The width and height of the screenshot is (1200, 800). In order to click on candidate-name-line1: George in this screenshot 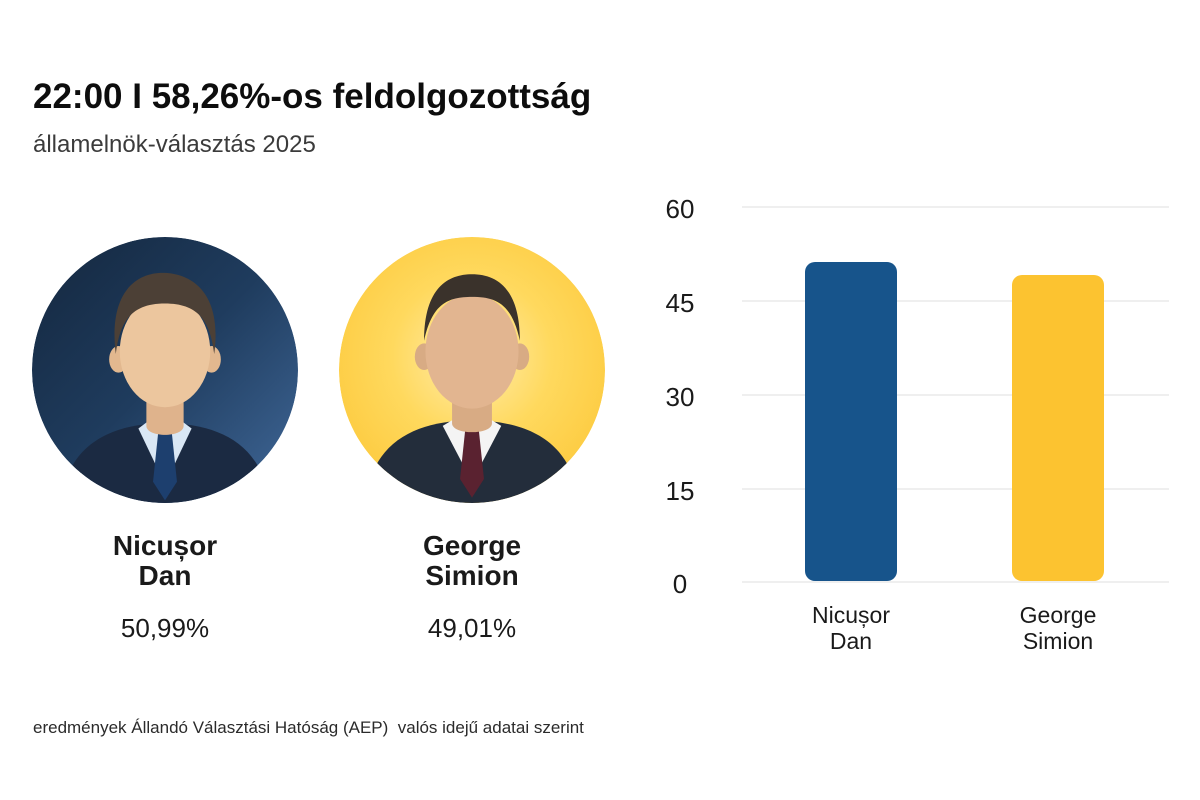, I will do `click(472, 545)`.